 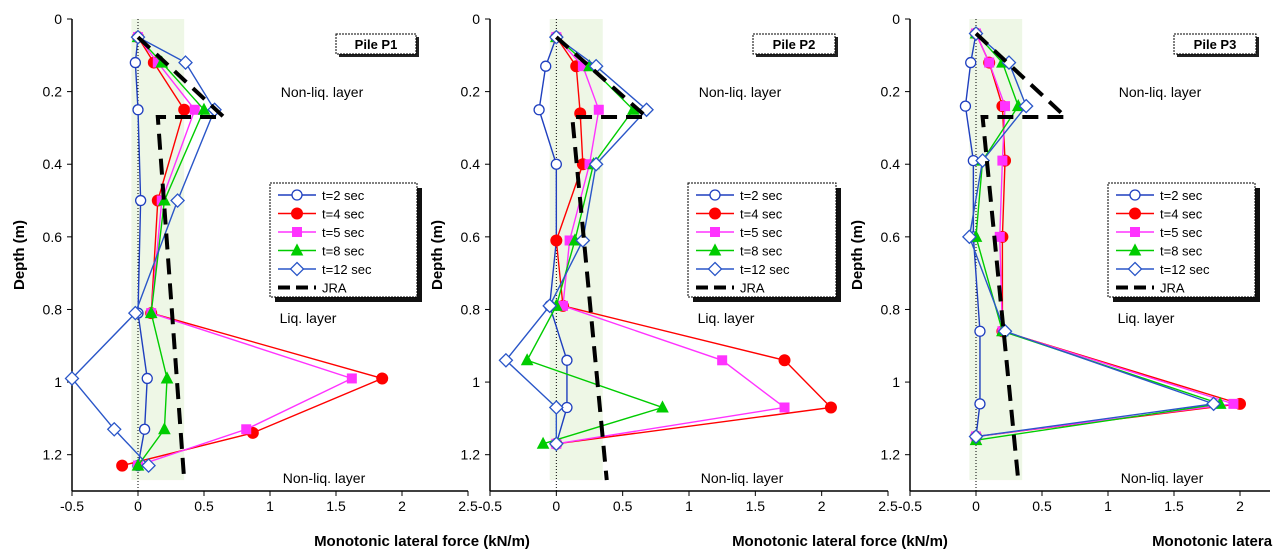 What do you see at coordinates (888, 506) in the screenshot?
I see `x-tick-label: 2.5` at bounding box center [888, 506].